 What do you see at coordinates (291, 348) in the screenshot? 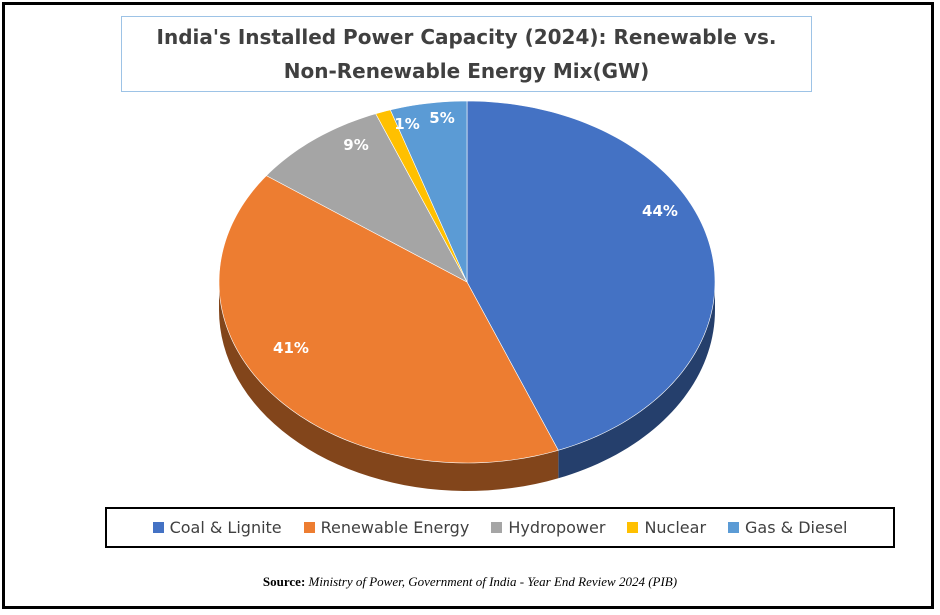
I see `data-label-renewable-energy: 41%` at bounding box center [291, 348].